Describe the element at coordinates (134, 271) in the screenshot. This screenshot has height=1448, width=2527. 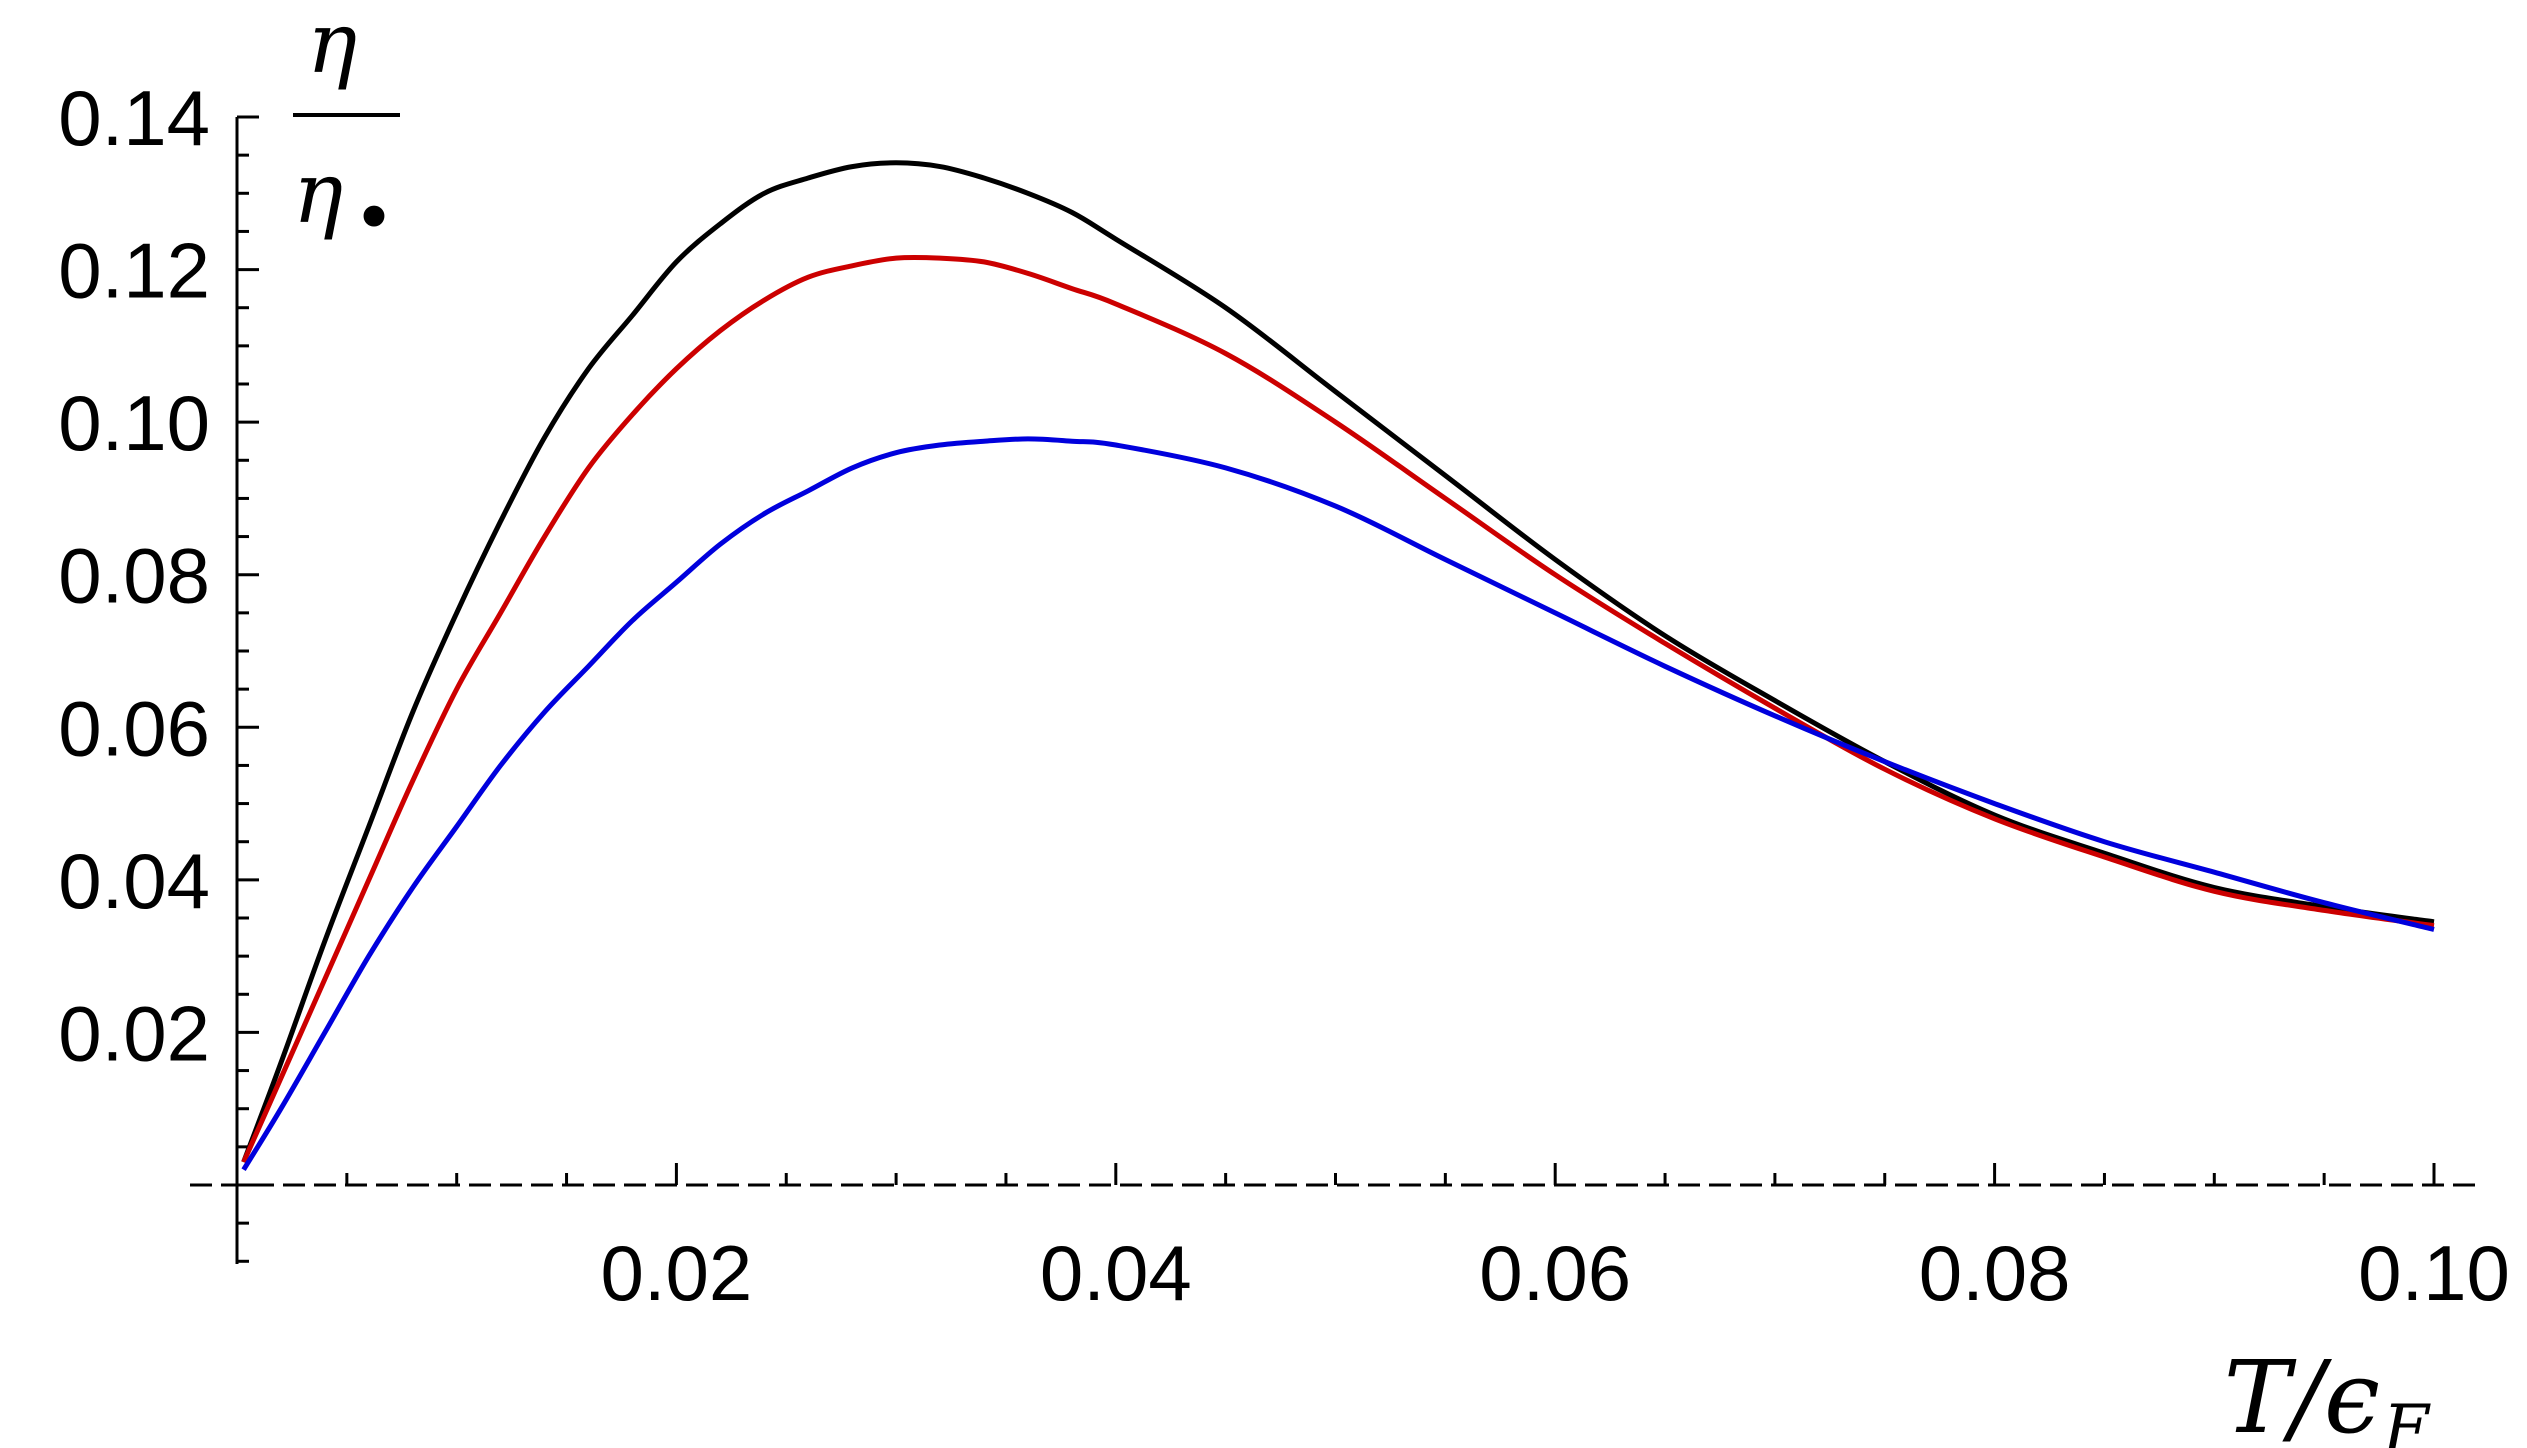
I see `y-tick-label: 0.12` at that location.